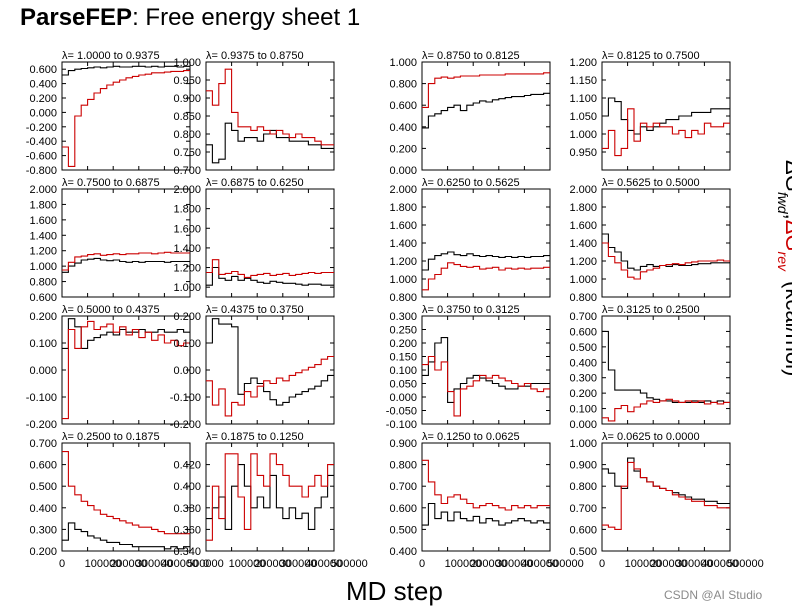 The height and width of the screenshot is (612, 792). I want to click on y-tick-label: 0.050, so click(403, 385).